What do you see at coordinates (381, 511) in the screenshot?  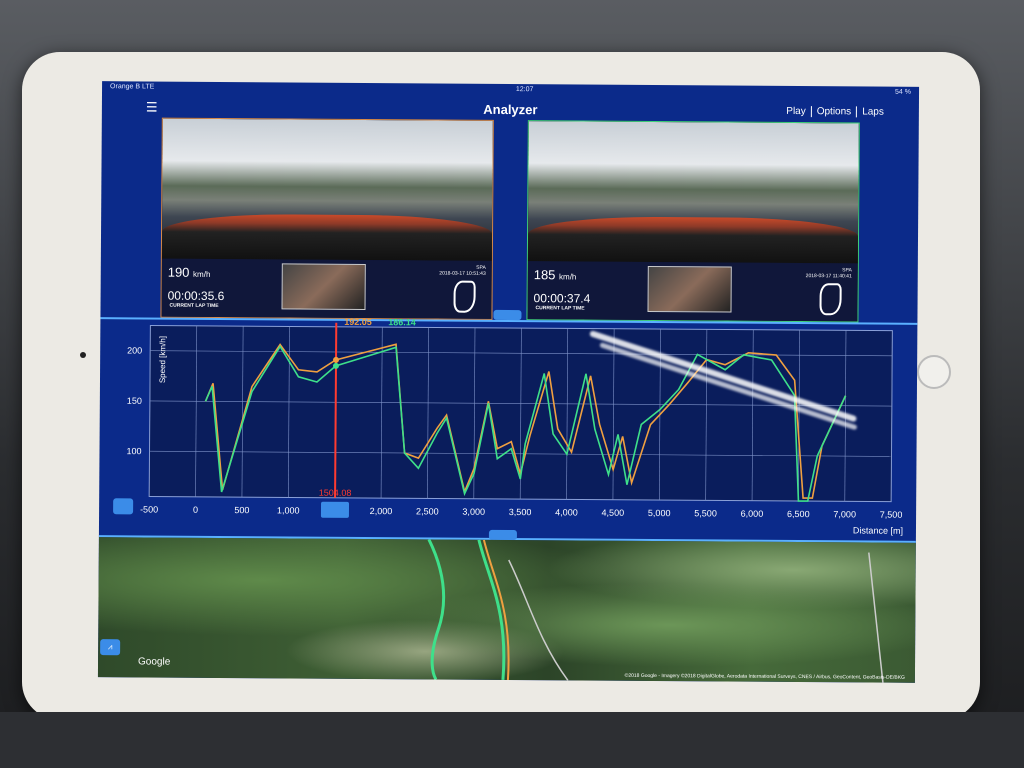 I see `x-tick-label: 2,000` at bounding box center [381, 511].